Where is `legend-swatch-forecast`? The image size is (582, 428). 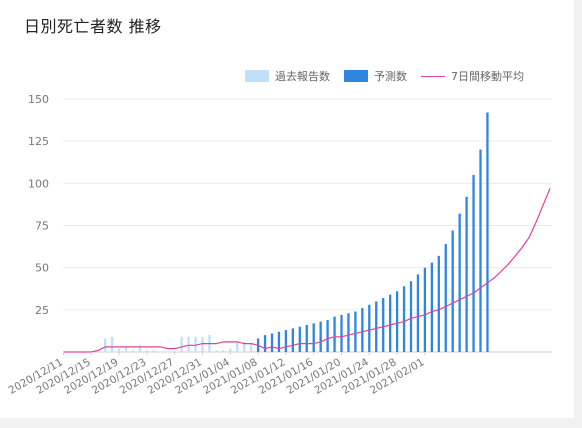
legend-swatch-forecast is located at coordinates (356, 76).